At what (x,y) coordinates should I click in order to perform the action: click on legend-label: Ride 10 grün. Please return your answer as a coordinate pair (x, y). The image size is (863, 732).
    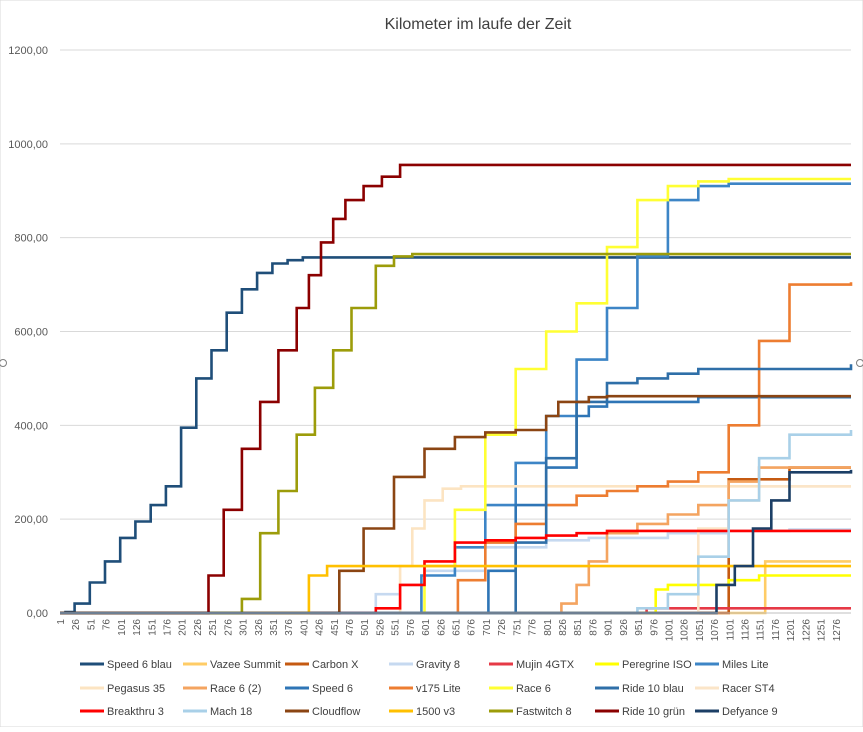
    Looking at the image, I should click on (653, 712).